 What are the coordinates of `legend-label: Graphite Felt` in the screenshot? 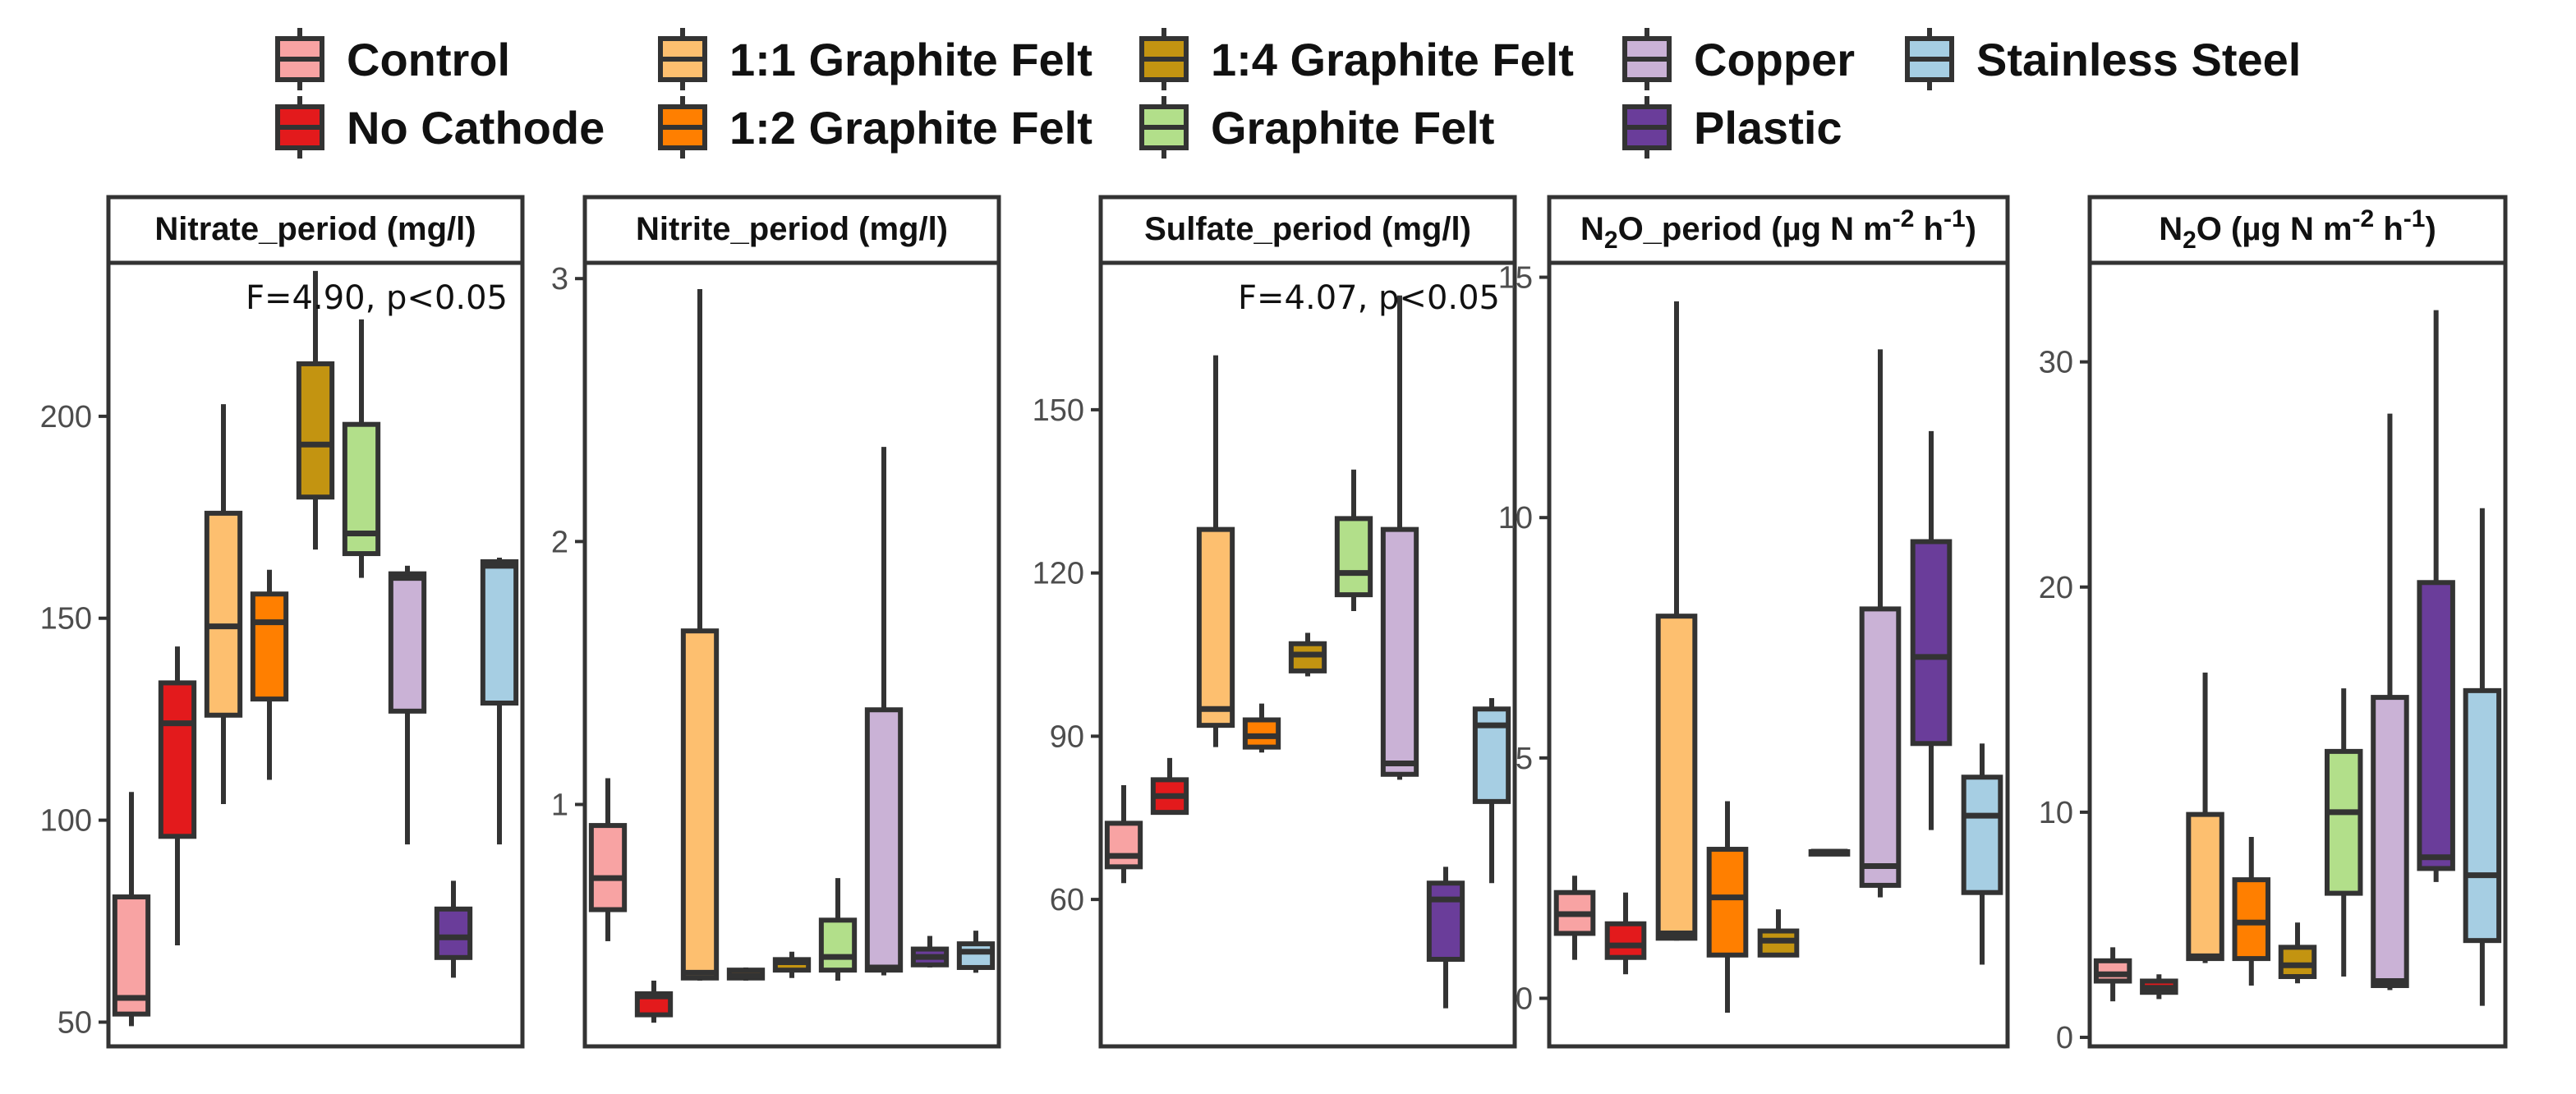 It's located at (1353, 127).